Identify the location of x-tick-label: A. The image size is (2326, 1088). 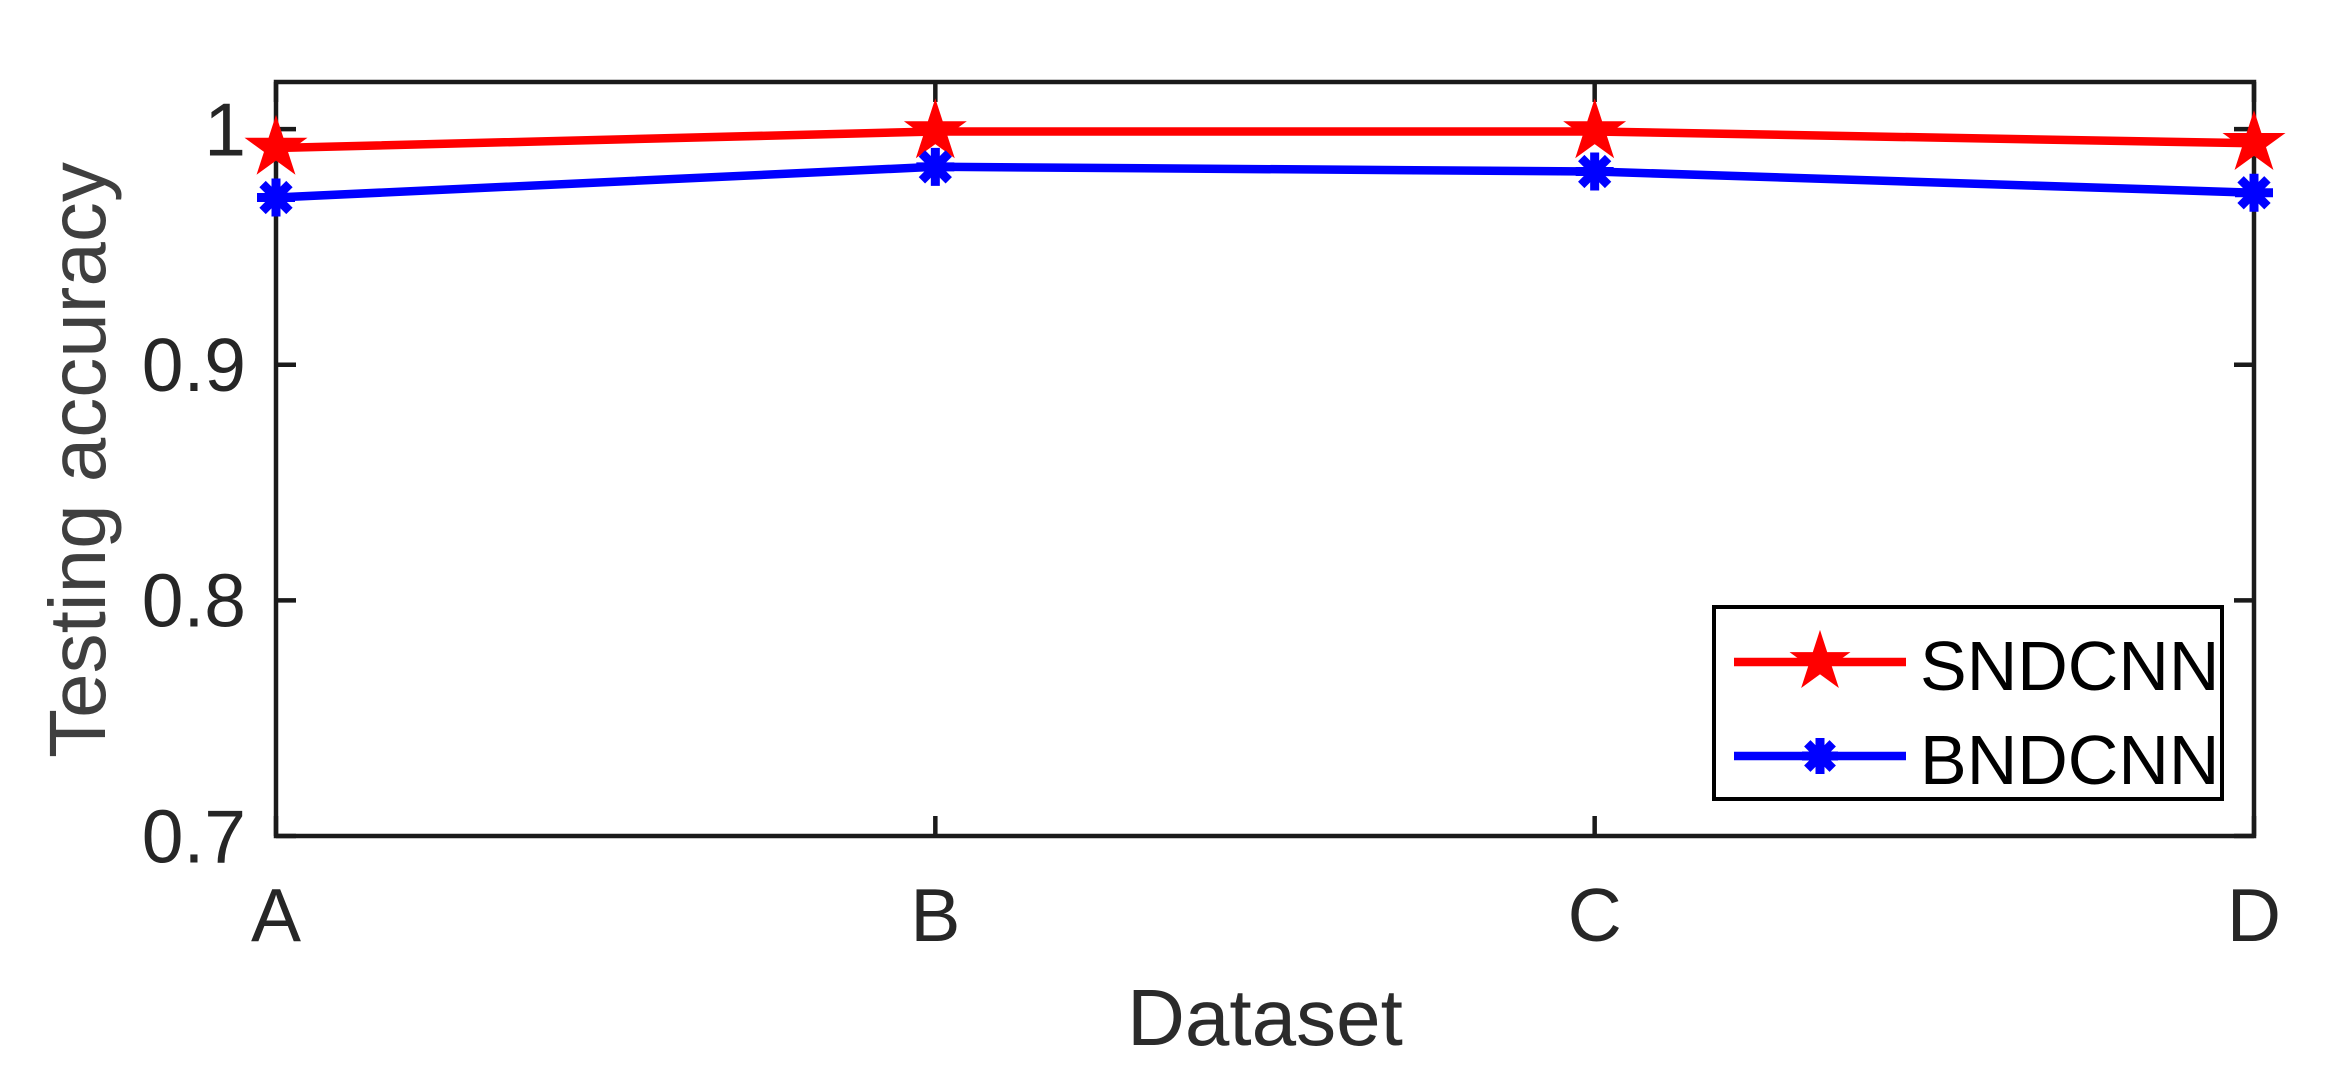
(276, 915).